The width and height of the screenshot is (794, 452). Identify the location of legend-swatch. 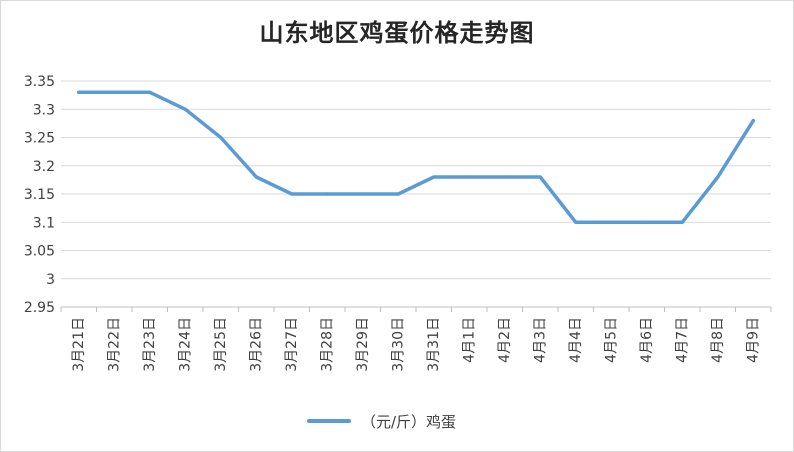
(329, 421).